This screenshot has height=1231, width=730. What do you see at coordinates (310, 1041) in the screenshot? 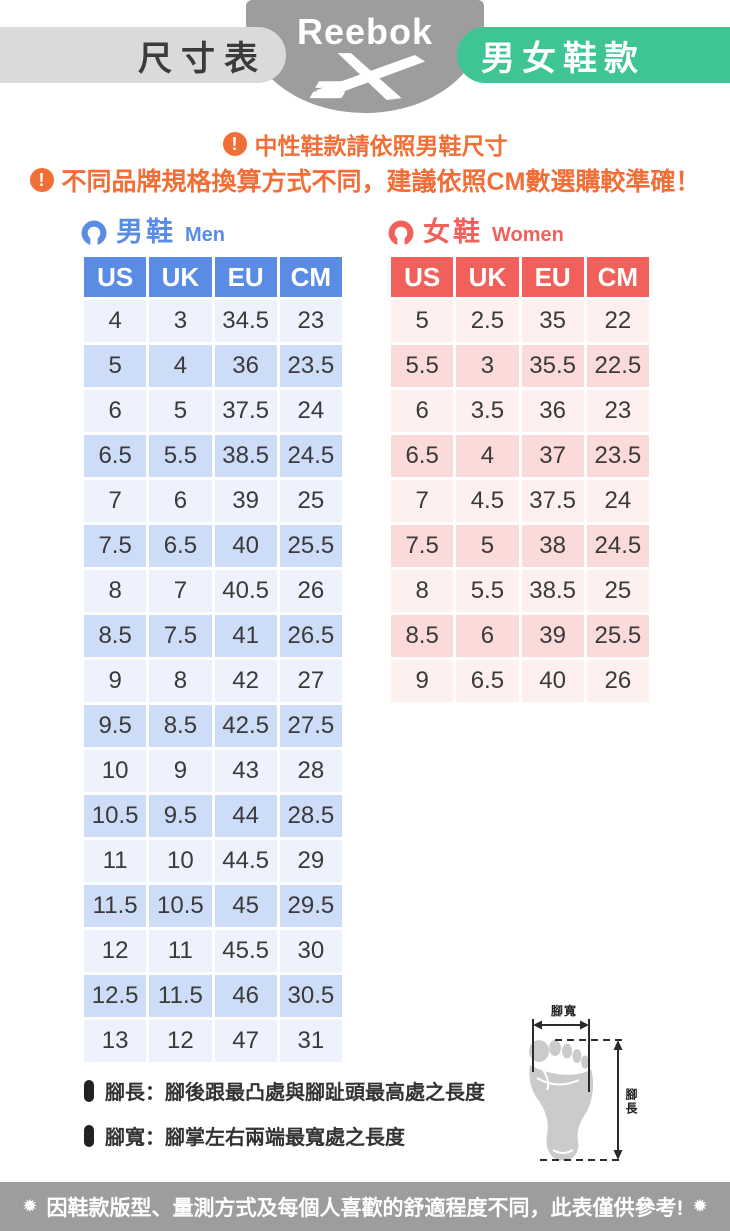
I see `size-cell: 31` at bounding box center [310, 1041].